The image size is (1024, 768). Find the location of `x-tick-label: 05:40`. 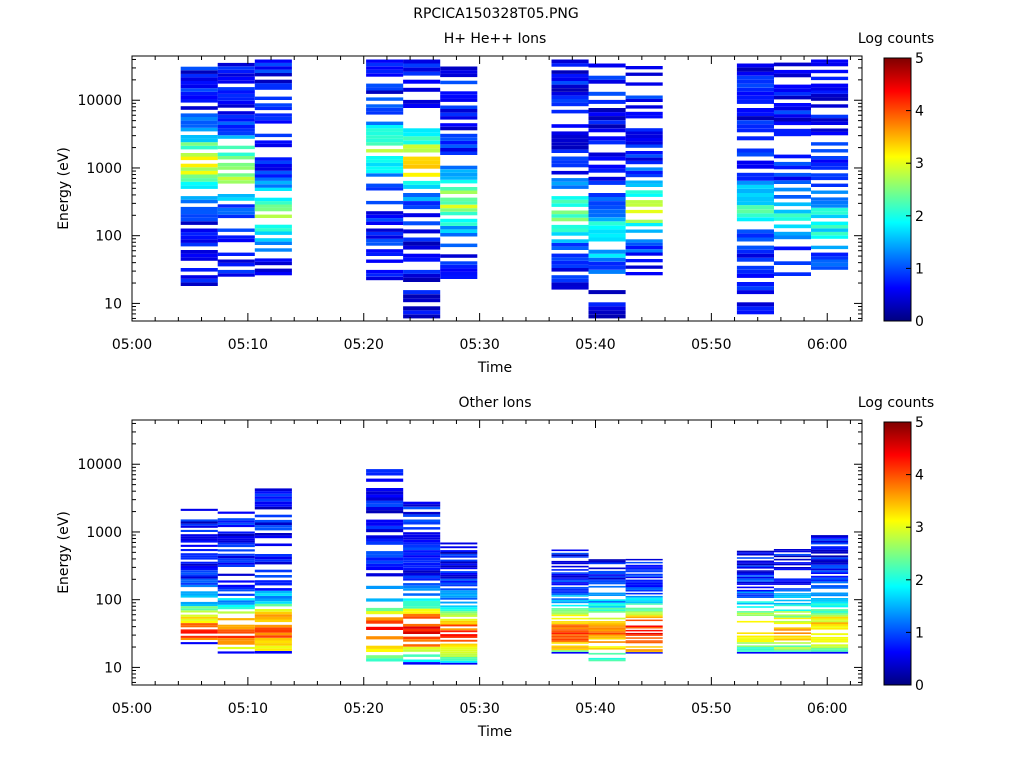

x-tick-label: 05:40 is located at coordinates (595, 345).